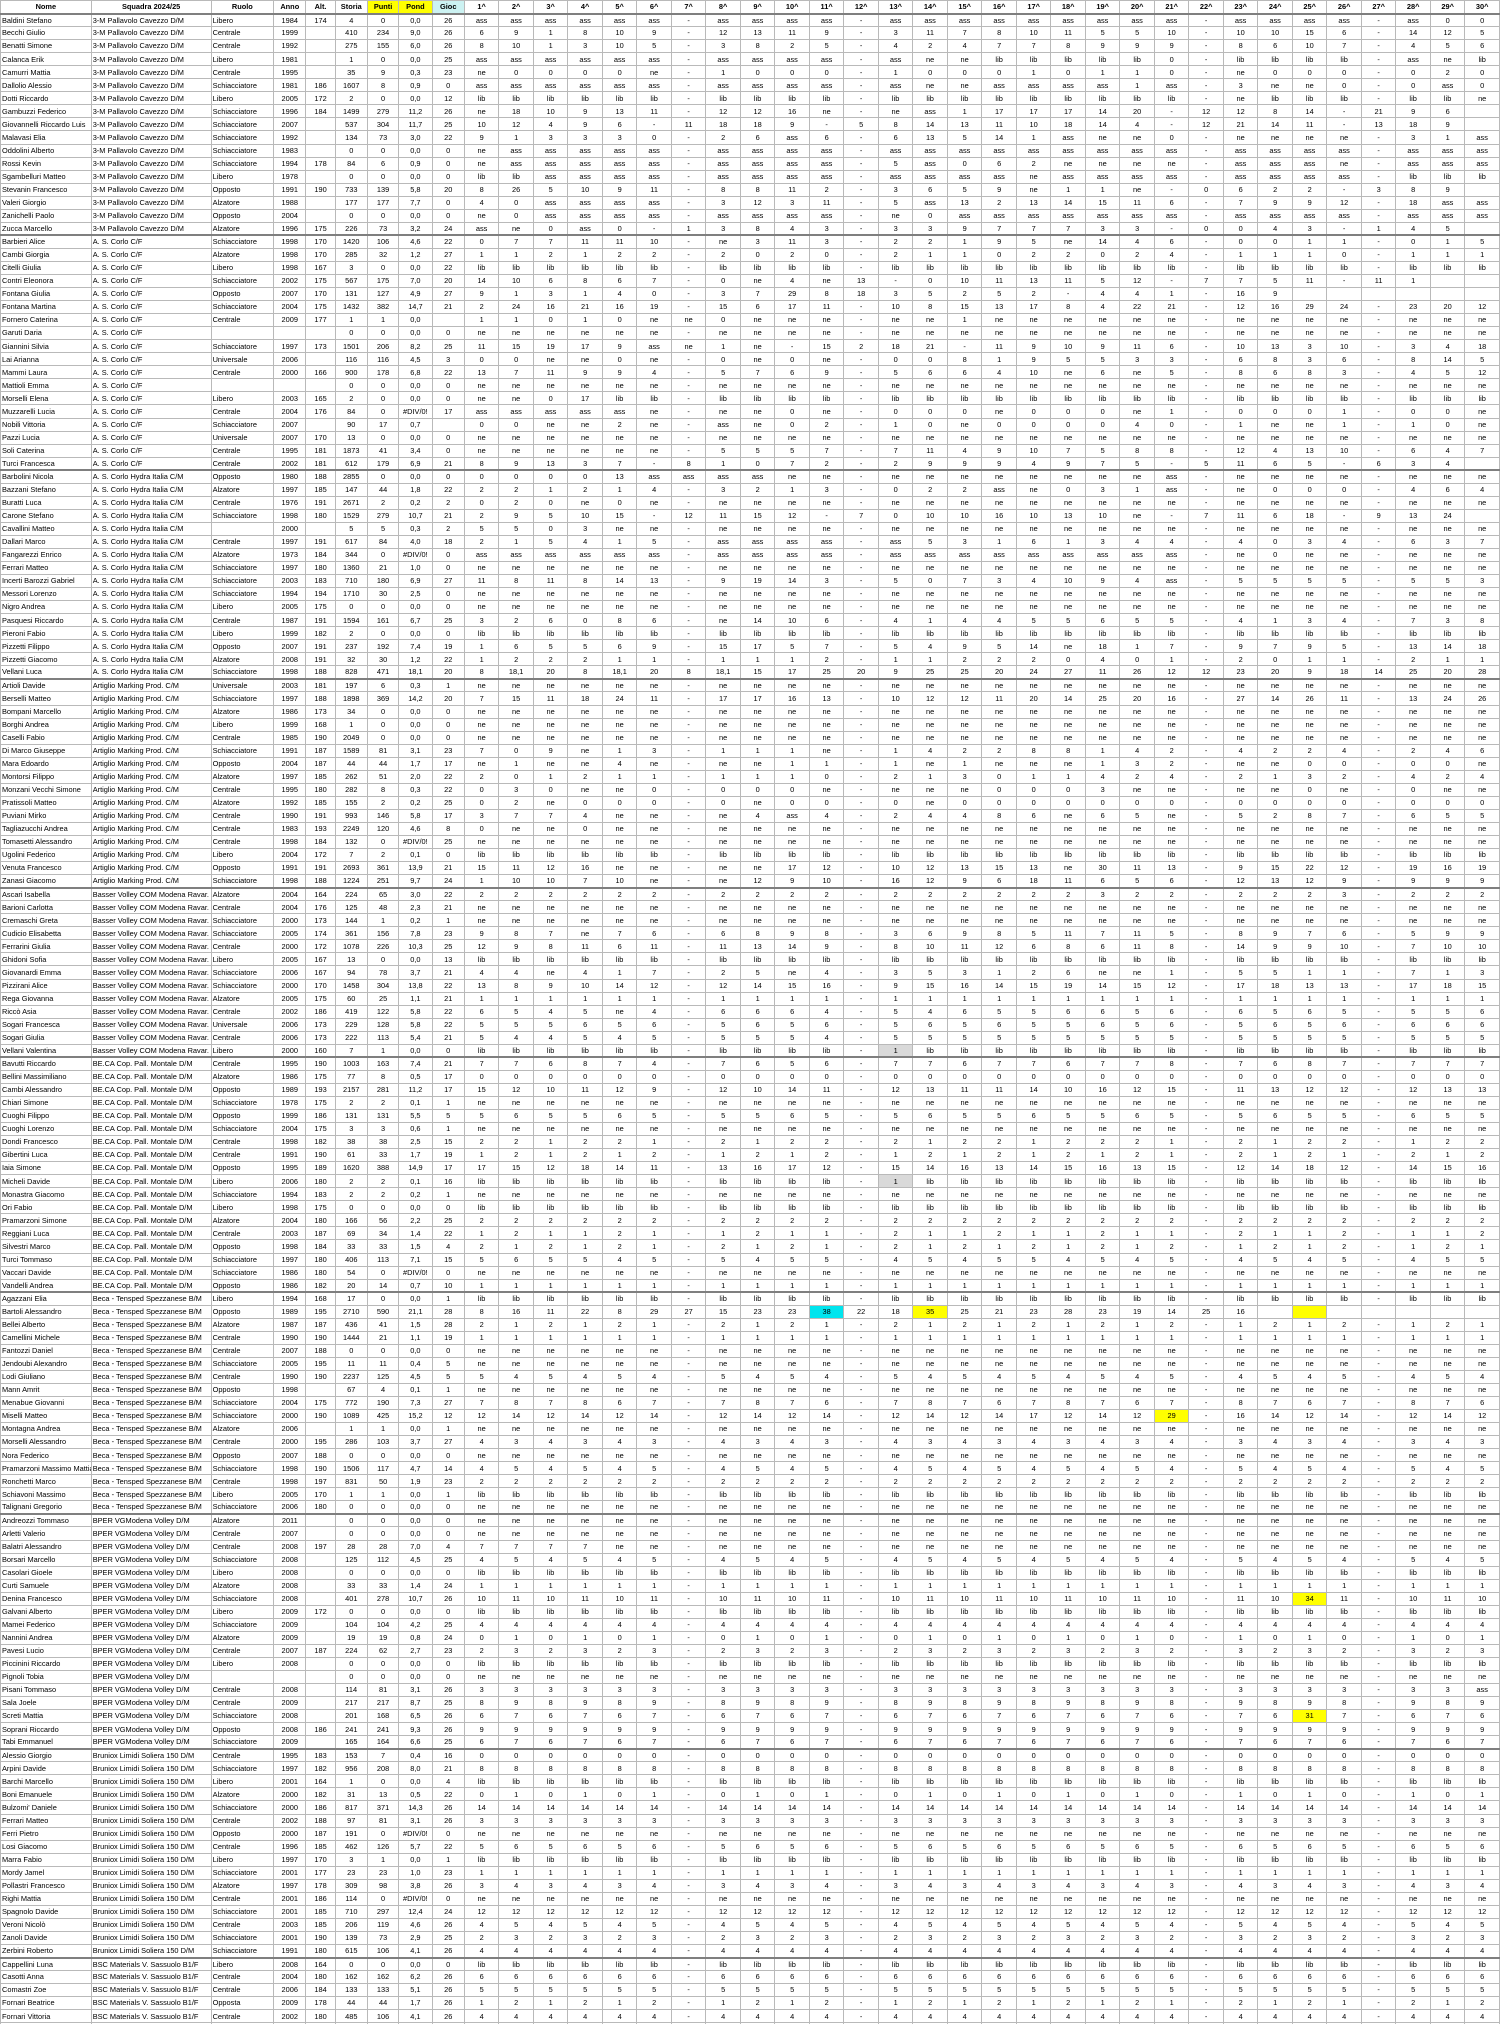  I want to click on cell-gioc: 0, so click(448, 1611).